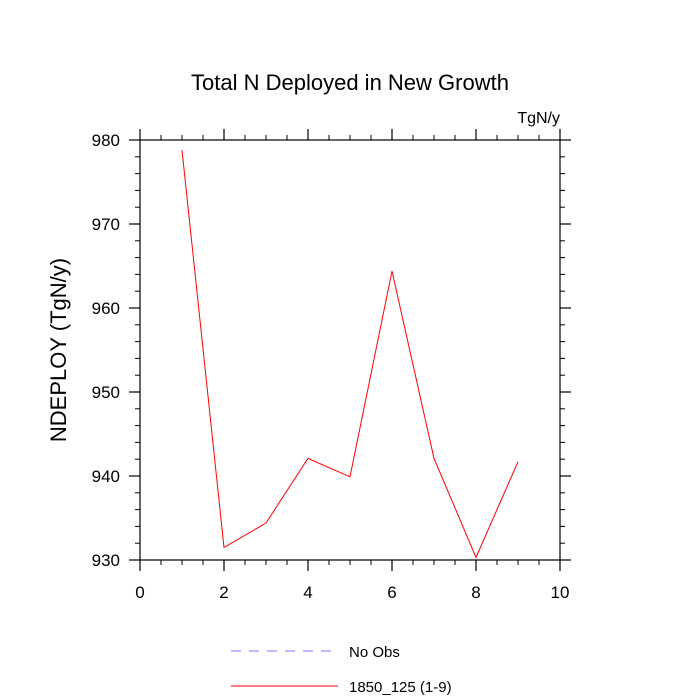 This screenshot has height=700, width=700. I want to click on legend-label: 1850_125 (1-9), so click(400, 687).